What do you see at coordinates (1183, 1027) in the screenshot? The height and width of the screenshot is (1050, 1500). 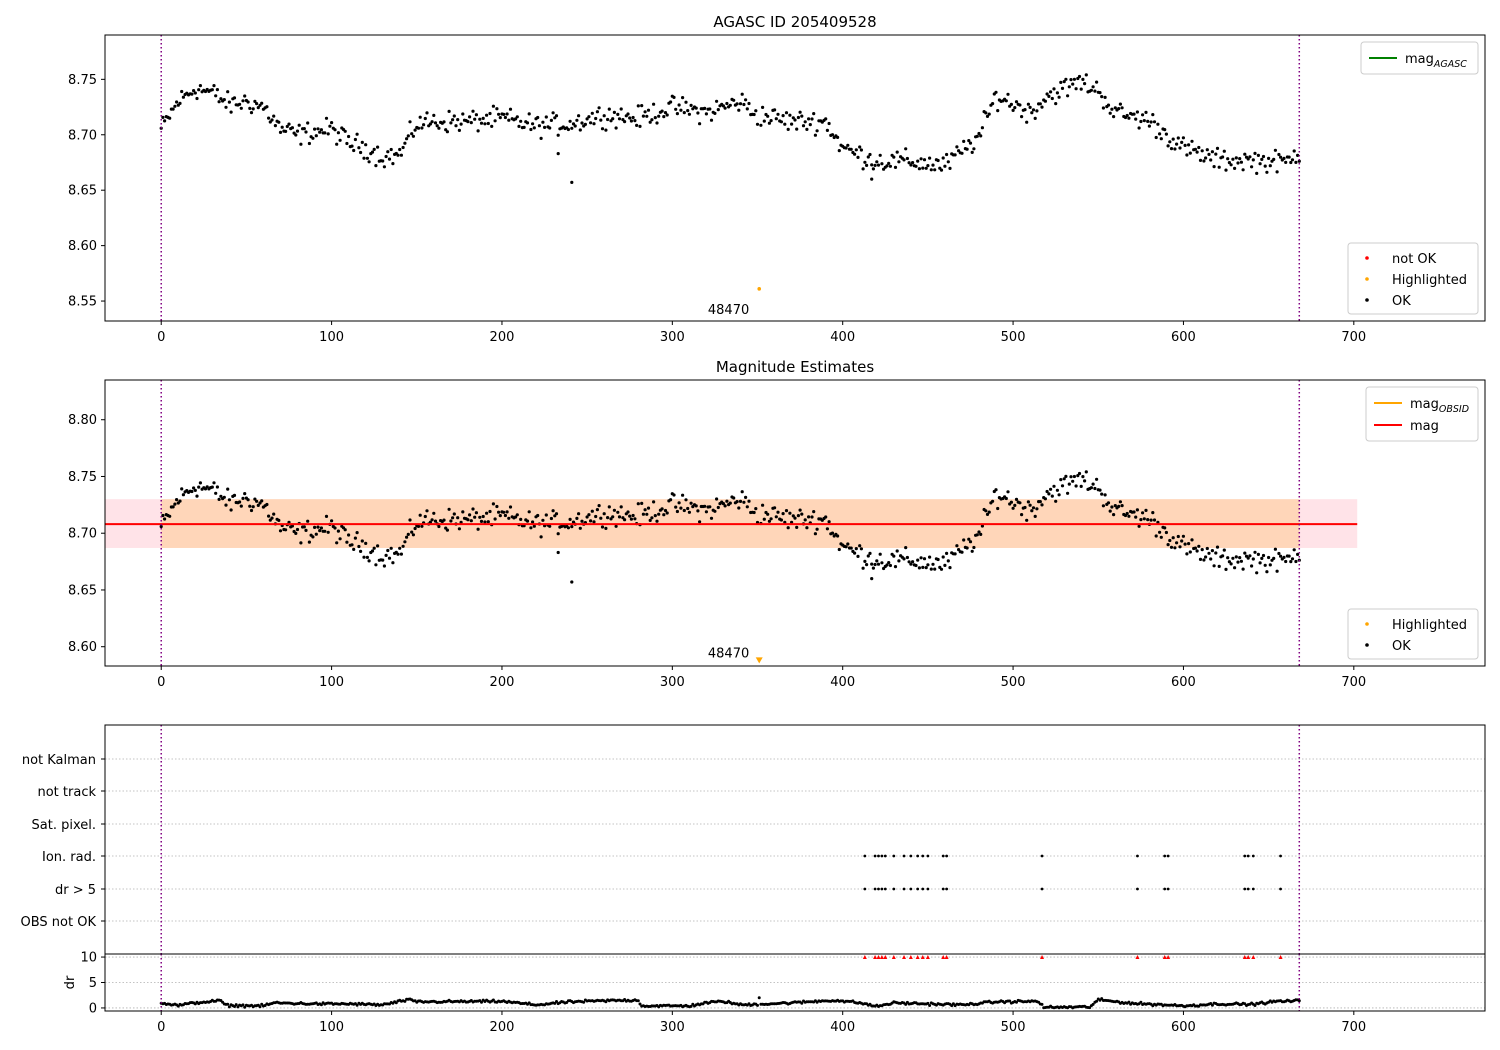 I see `dr-x-tick-label: 600` at bounding box center [1183, 1027].